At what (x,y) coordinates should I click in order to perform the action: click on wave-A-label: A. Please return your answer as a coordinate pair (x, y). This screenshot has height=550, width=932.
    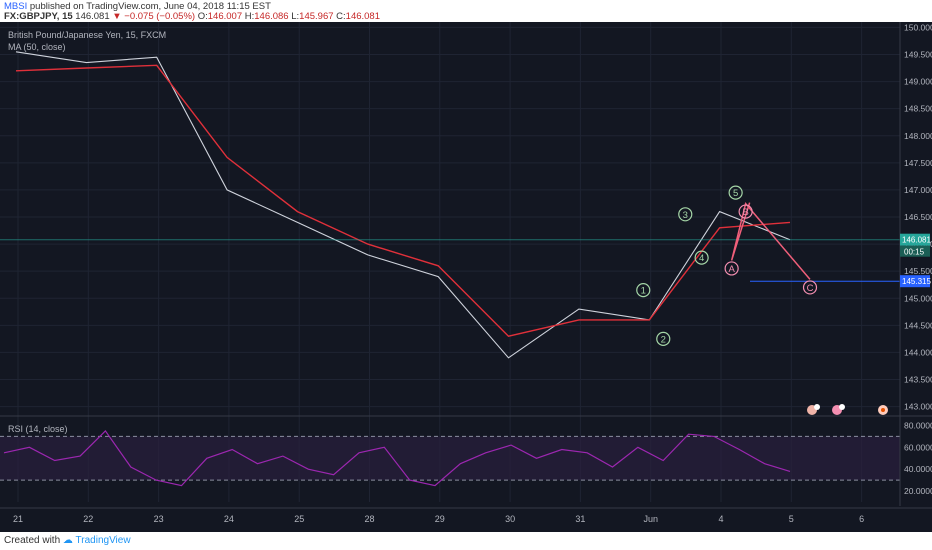
    Looking at the image, I should click on (731, 269).